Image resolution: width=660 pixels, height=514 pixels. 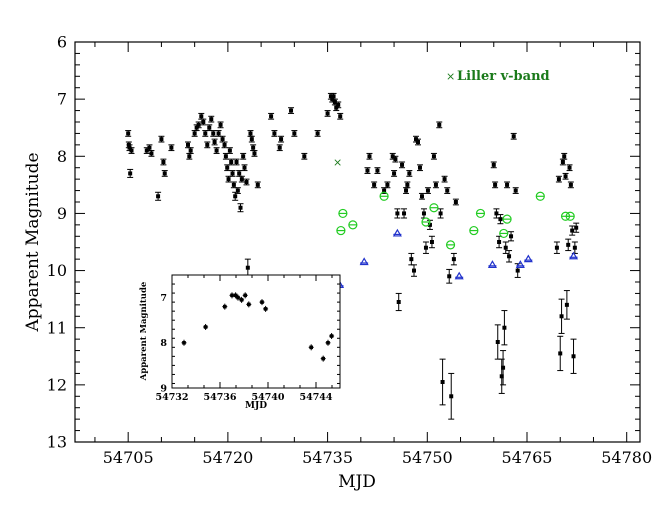 I want to click on y-tick-label: 6, so click(x=62, y=42).